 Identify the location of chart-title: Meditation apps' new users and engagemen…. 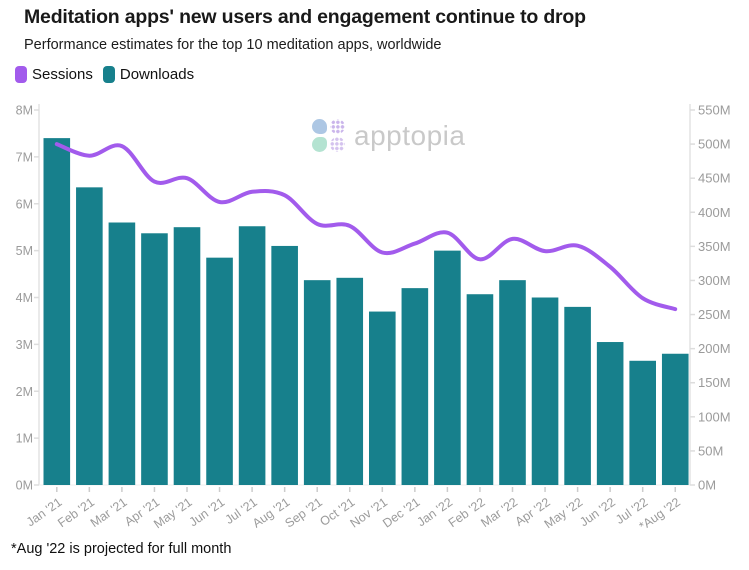
(305, 17).